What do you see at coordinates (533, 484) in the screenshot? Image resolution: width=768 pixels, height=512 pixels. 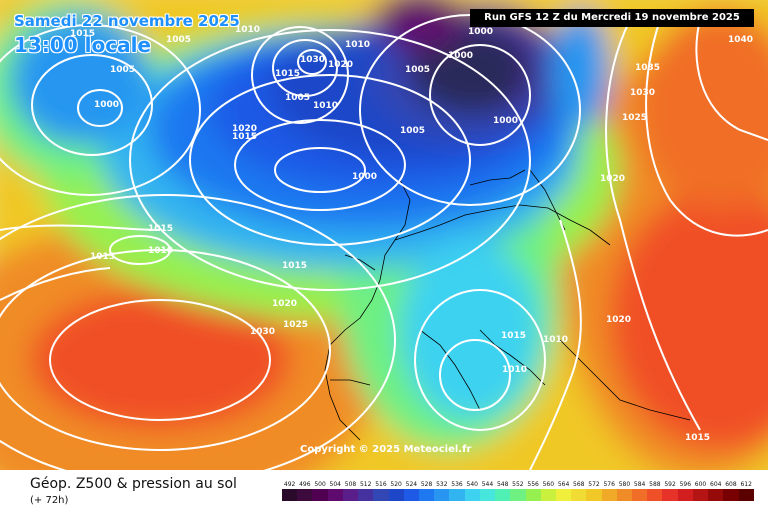 I see `scale-step-label: 556` at bounding box center [533, 484].